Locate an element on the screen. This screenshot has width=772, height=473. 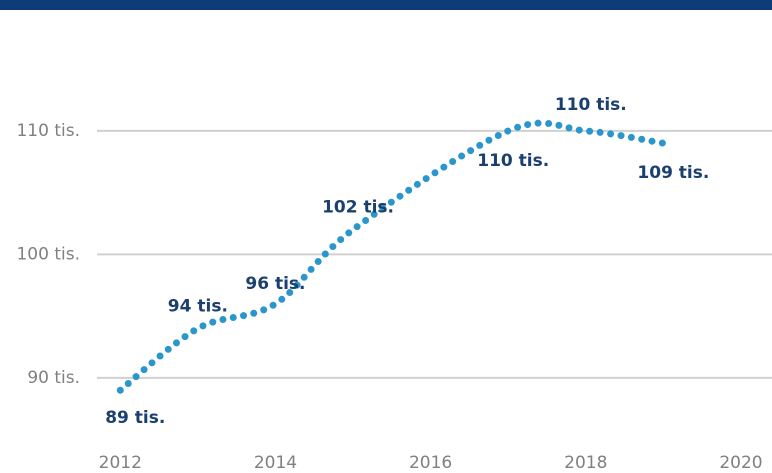
x-tick-label: 2016 is located at coordinates (430, 463).